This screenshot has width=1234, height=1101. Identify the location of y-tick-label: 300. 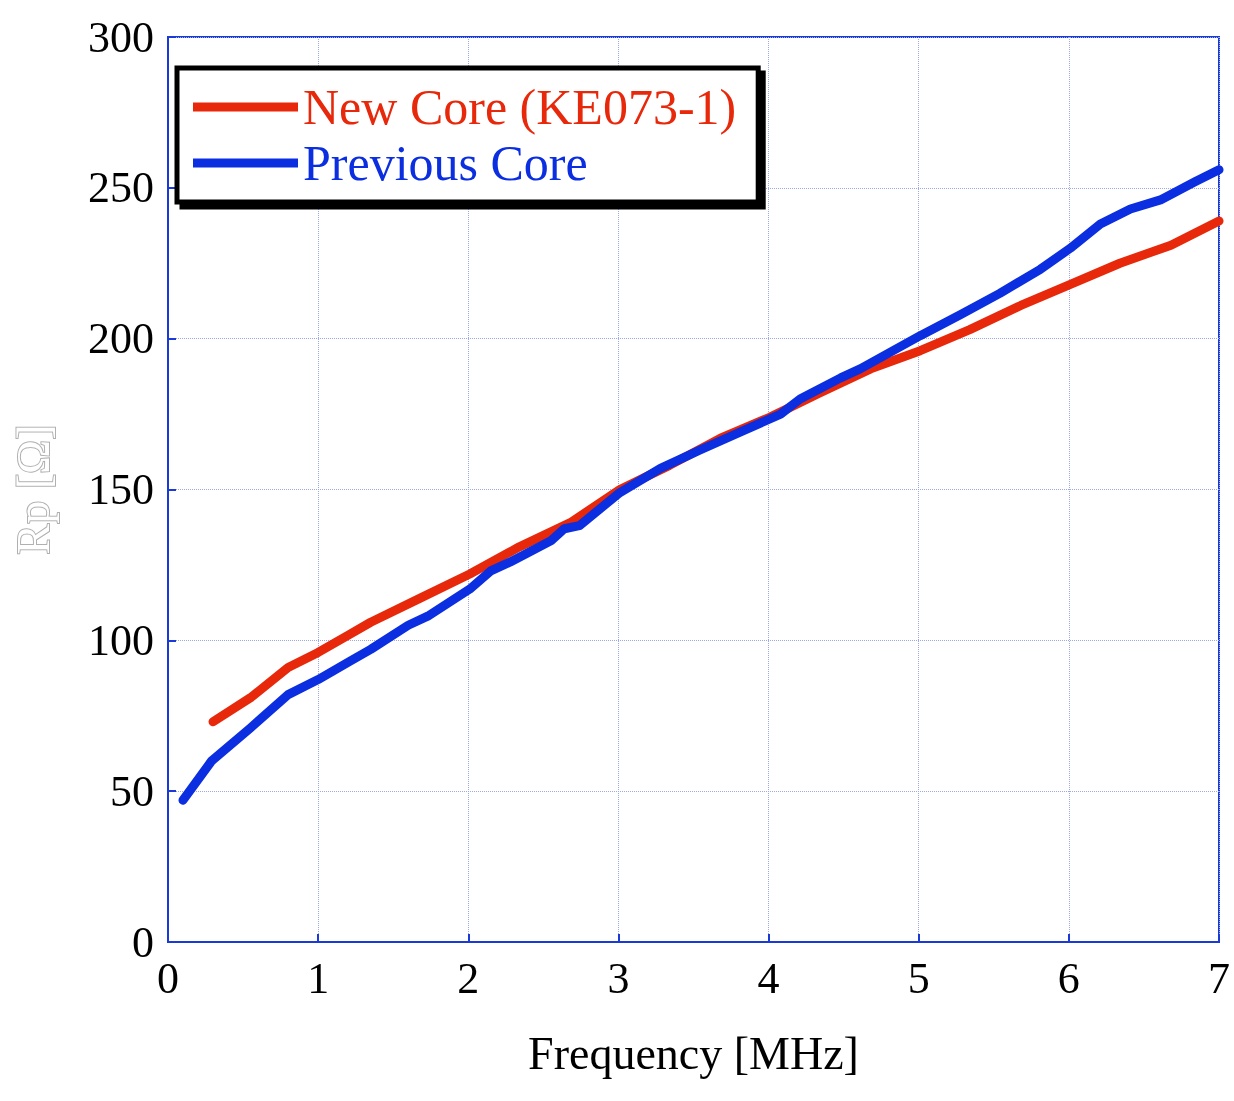
(121, 37).